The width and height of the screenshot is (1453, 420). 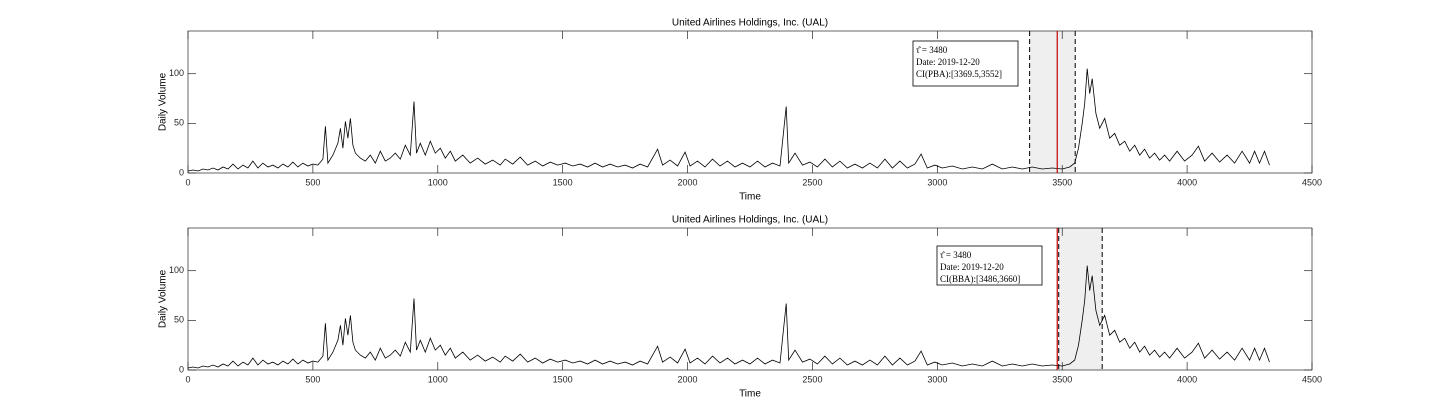 What do you see at coordinates (980, 279) in the screenshot?
I see `annotation-text: CI(BBA):[3486,3660]` at bounding box center [980, 279].